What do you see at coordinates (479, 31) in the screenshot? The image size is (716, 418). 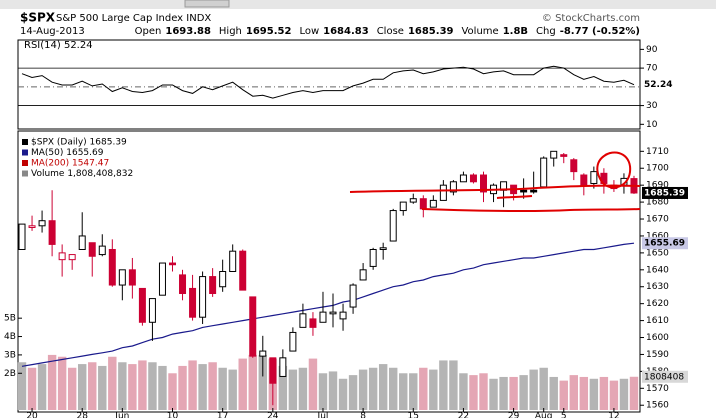 I see `stat-label: Volume` at bounding box center [479, 31].